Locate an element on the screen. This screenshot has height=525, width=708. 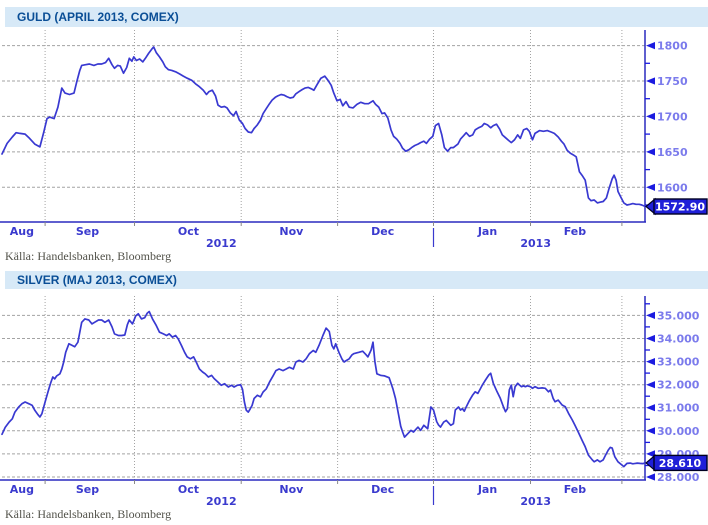
y-tick-label: 1750 is located at coordinates (672, 81).